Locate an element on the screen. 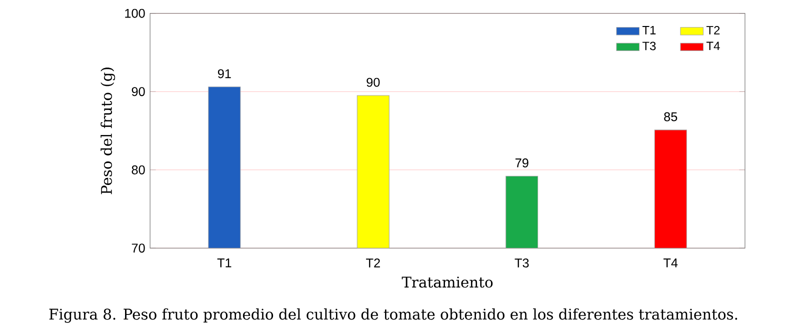 The image size is (787, 330). y-tick-label: 70 is located at coordinates (138, 248).